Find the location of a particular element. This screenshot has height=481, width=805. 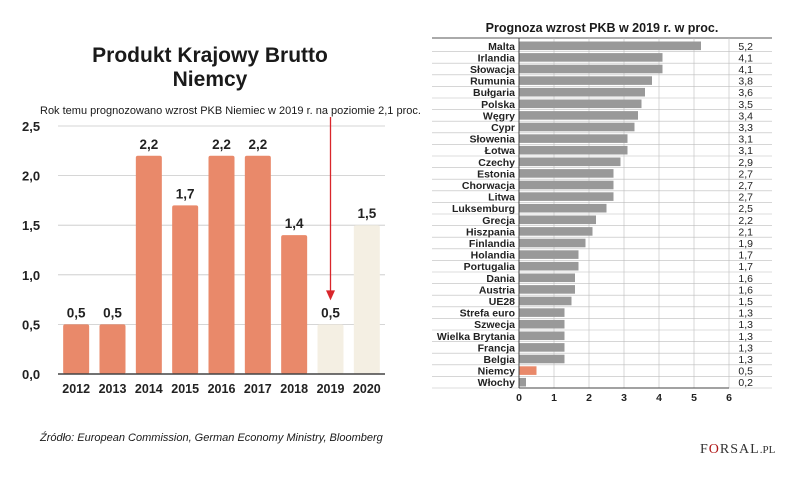

bar-Chorwacja is located at coordinates (566, 185).